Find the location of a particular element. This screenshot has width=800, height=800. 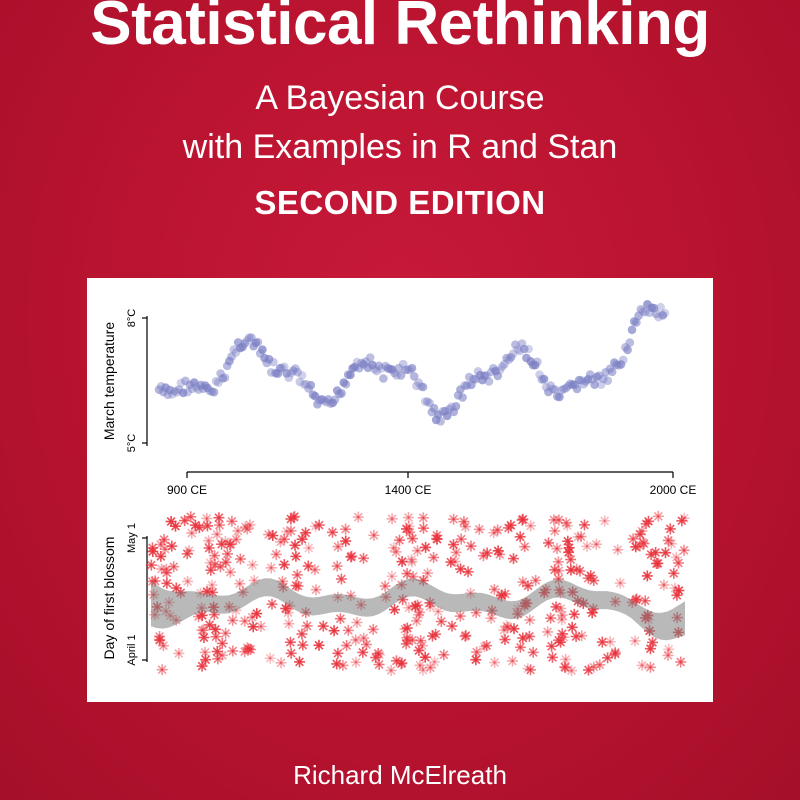

author-name: Richard McElreath is located at coordinates (400, 775).